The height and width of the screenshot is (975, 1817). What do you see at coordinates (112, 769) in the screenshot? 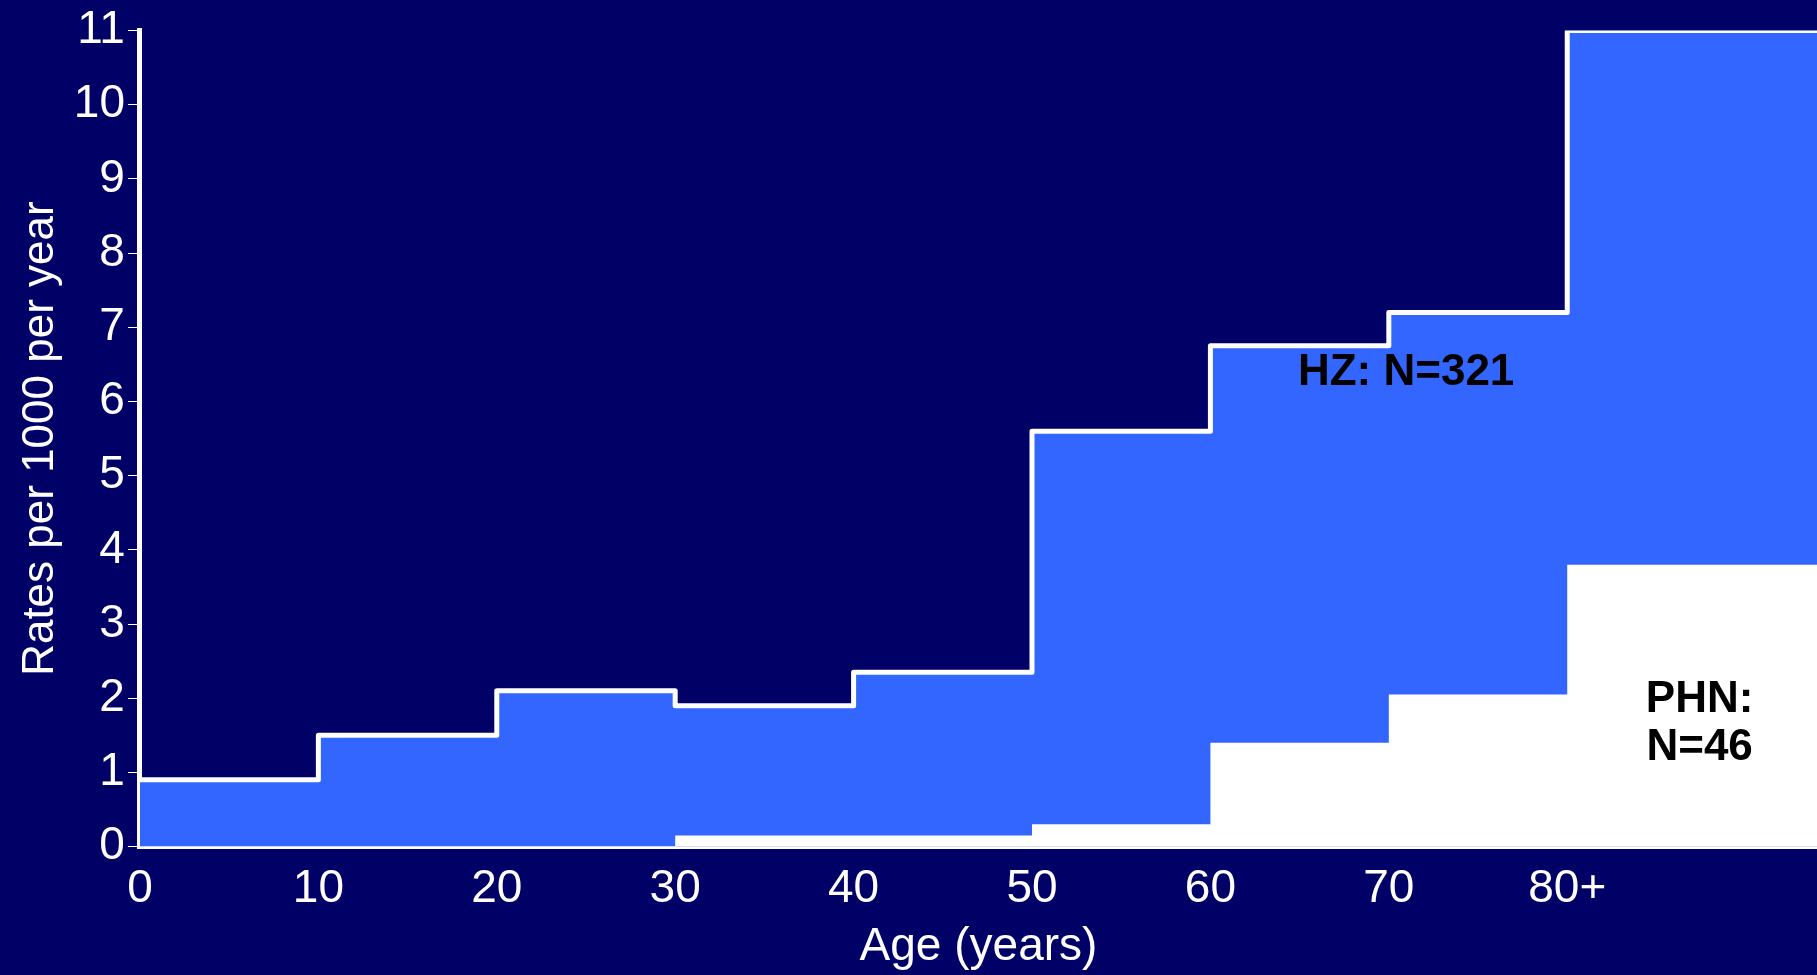
I see `y-tick-label: 1` at bounding box center [112, 769].